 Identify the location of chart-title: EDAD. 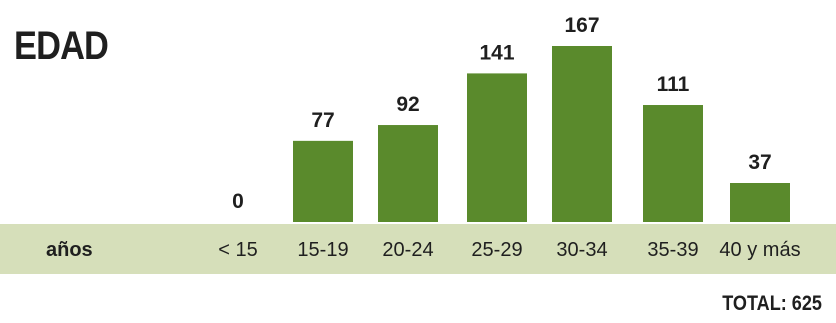
(61, 46).